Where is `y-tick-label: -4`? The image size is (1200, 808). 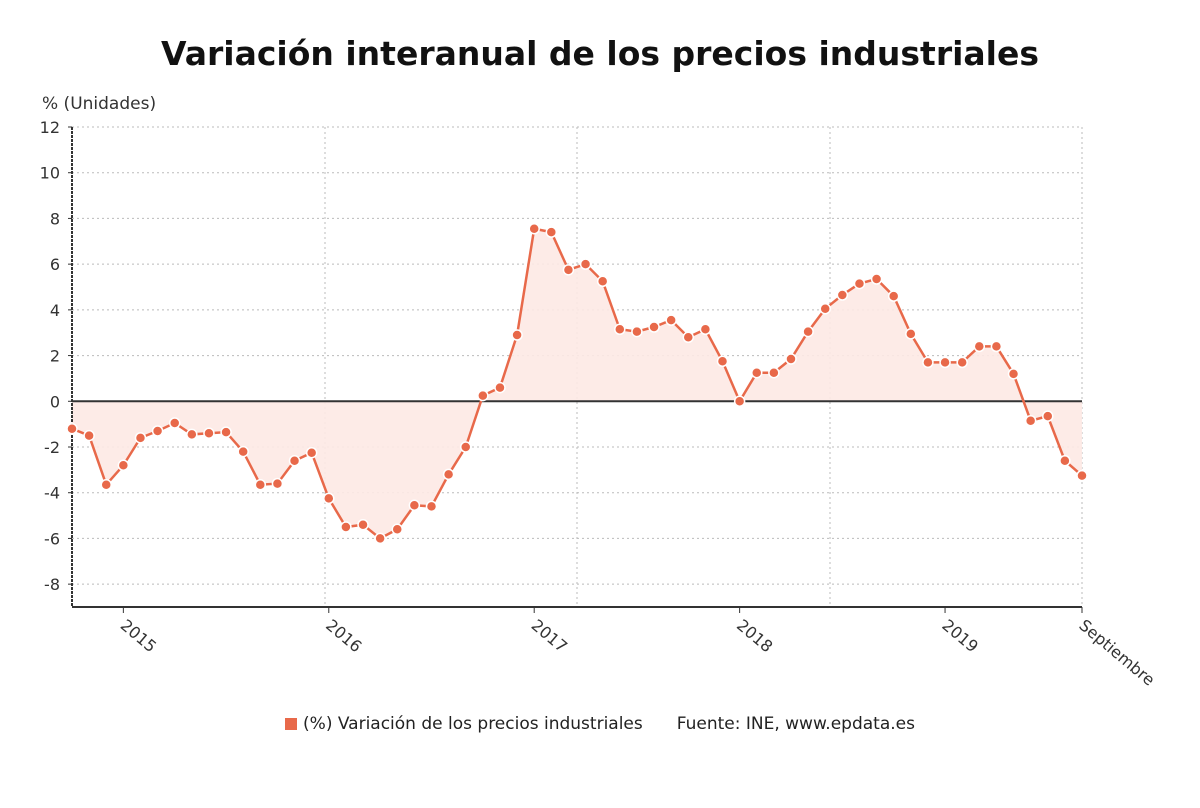 y-tick-label: -4 is located at coordinates (52, 493).